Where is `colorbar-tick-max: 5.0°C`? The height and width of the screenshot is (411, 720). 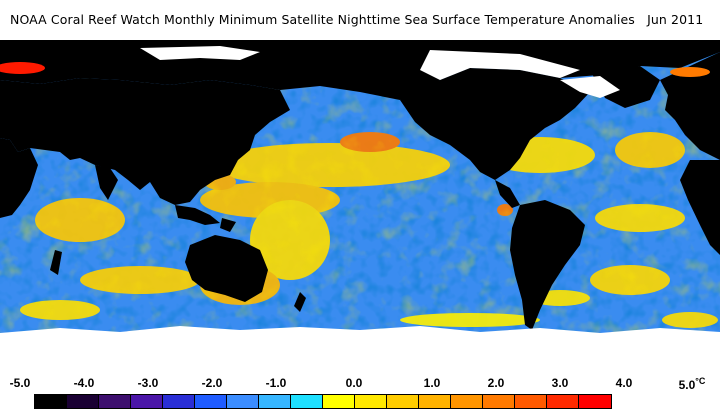
colorbar-tick-max: 5.0°C is located at coordinates (692, 384).